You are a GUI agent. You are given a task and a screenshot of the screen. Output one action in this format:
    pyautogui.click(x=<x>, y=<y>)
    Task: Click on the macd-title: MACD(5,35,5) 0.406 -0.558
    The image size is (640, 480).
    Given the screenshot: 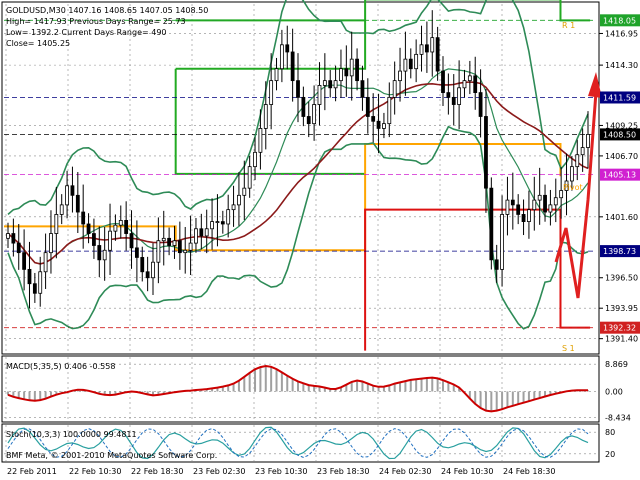 What is the action you would take?
    pyautogui.click(x=60, y=366)
    